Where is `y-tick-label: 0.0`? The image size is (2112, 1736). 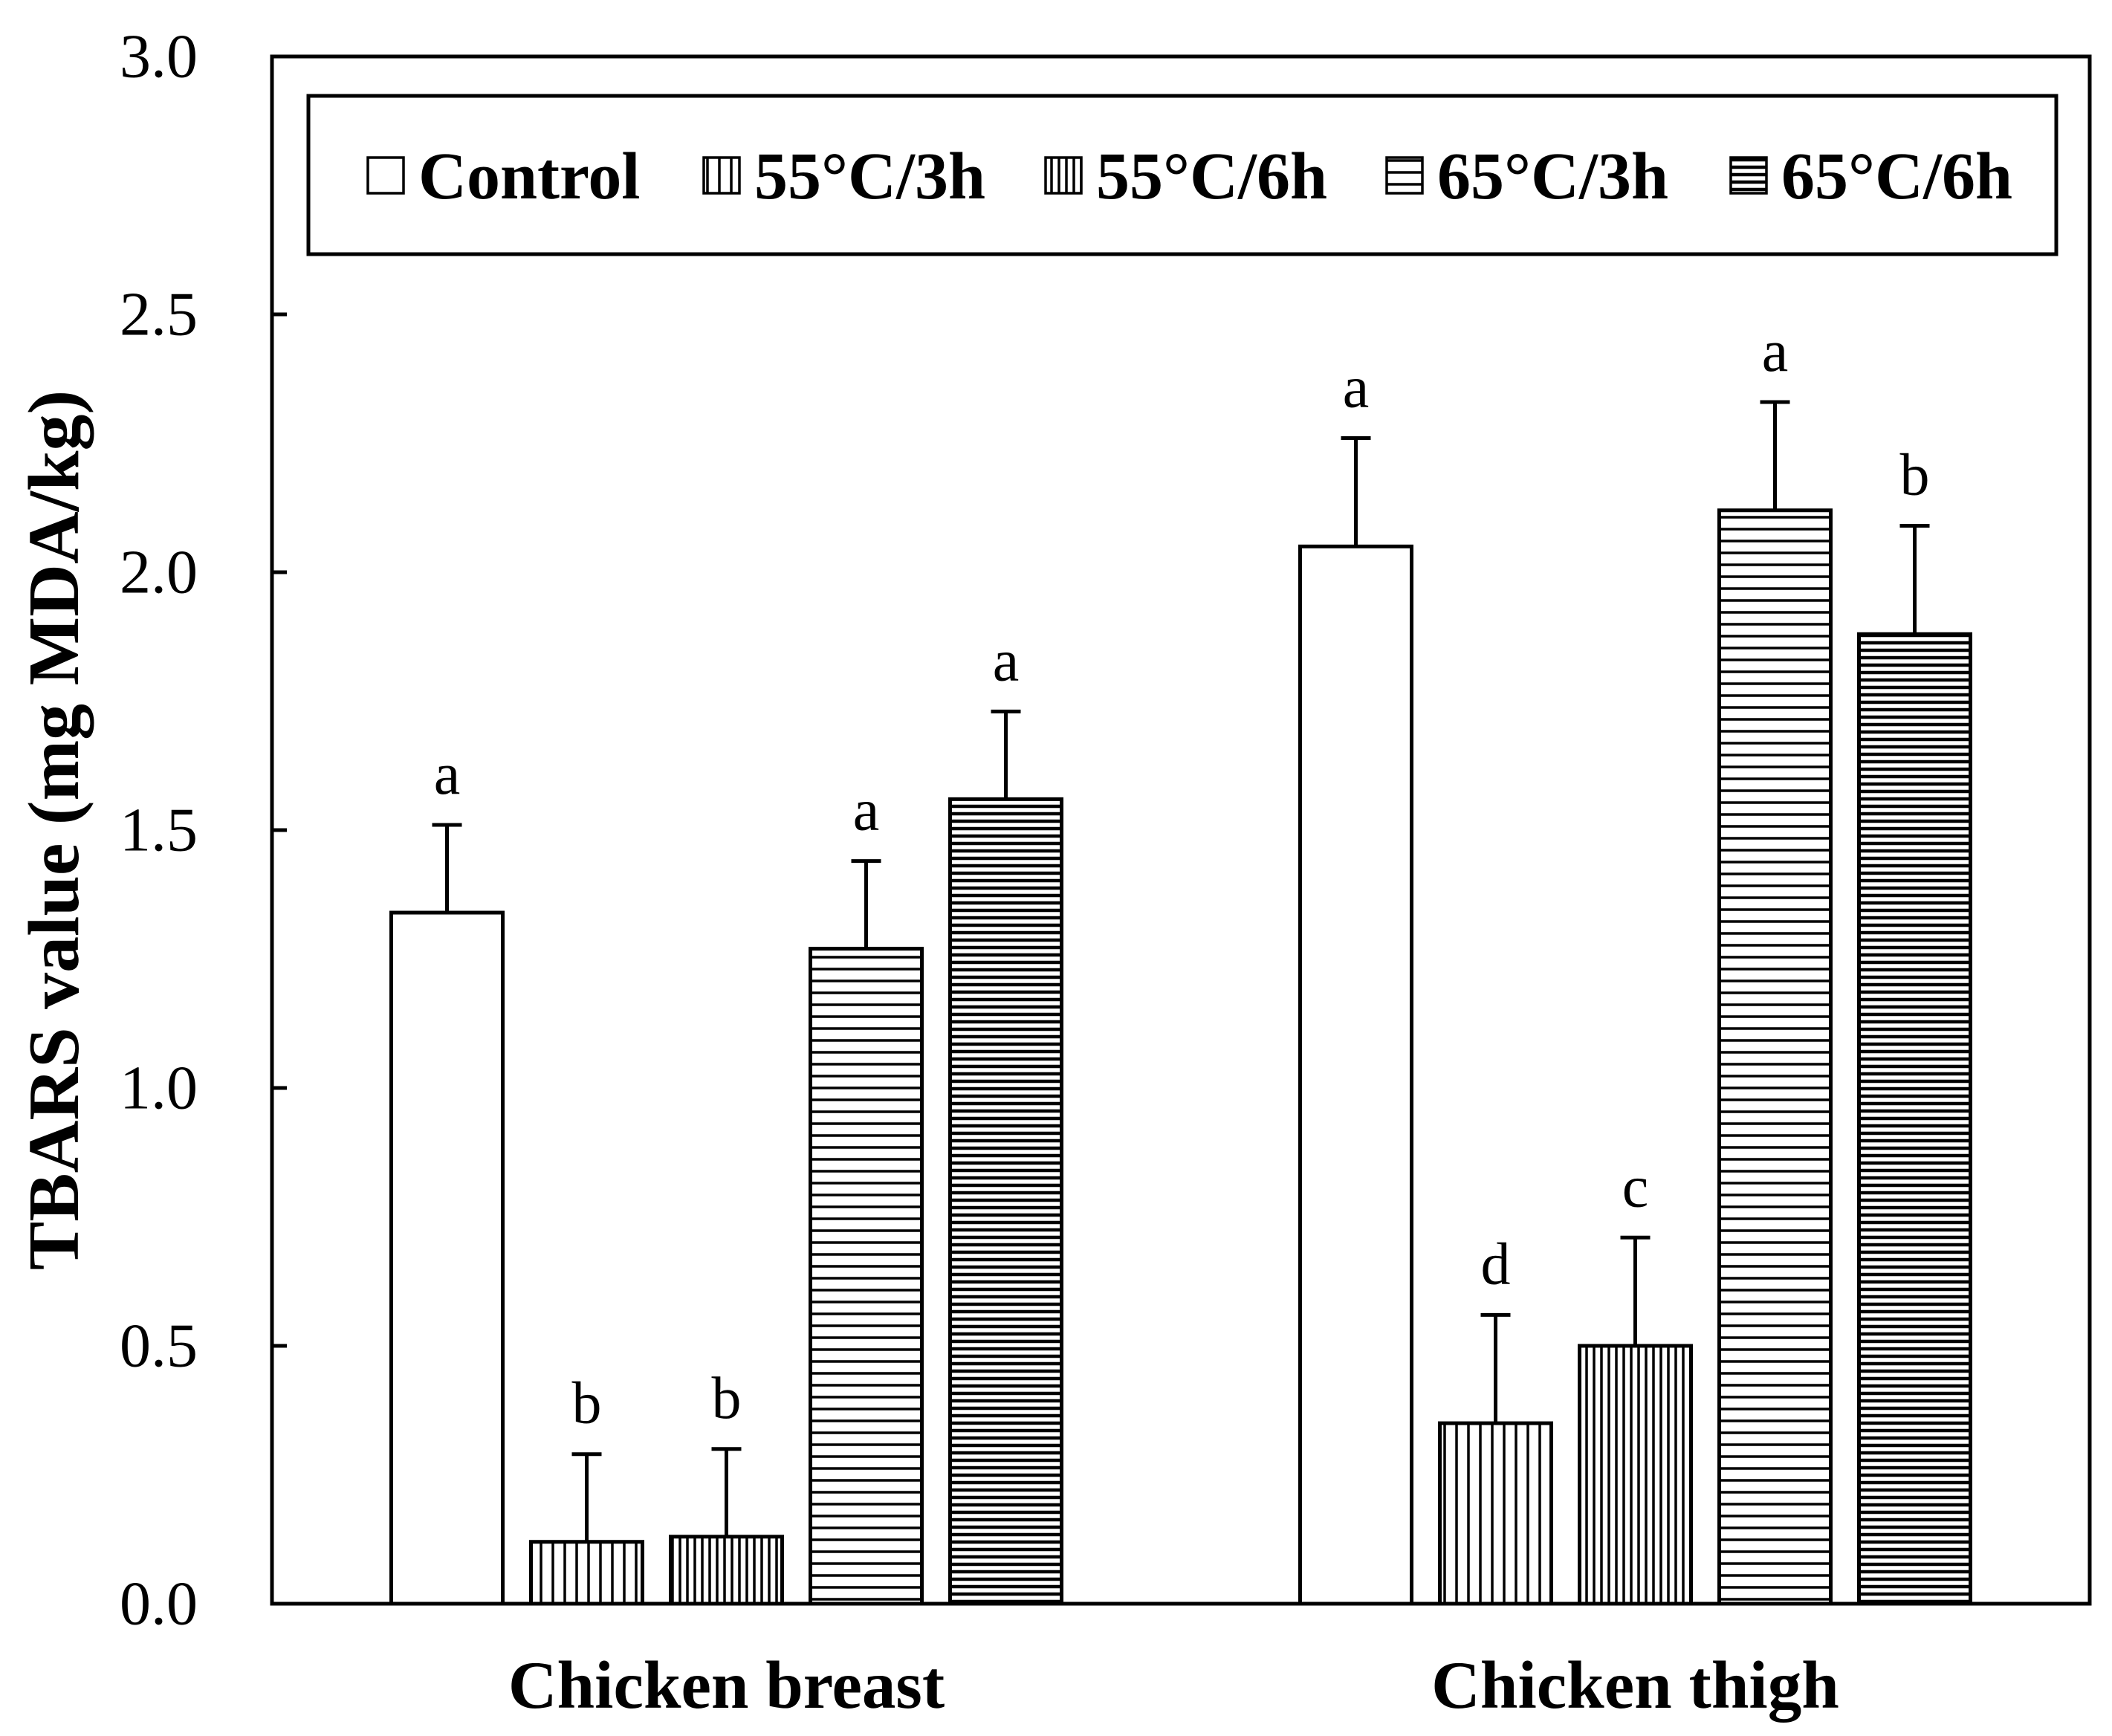
y-tick-label: 0.0 is located at coordinates (159, 1604).